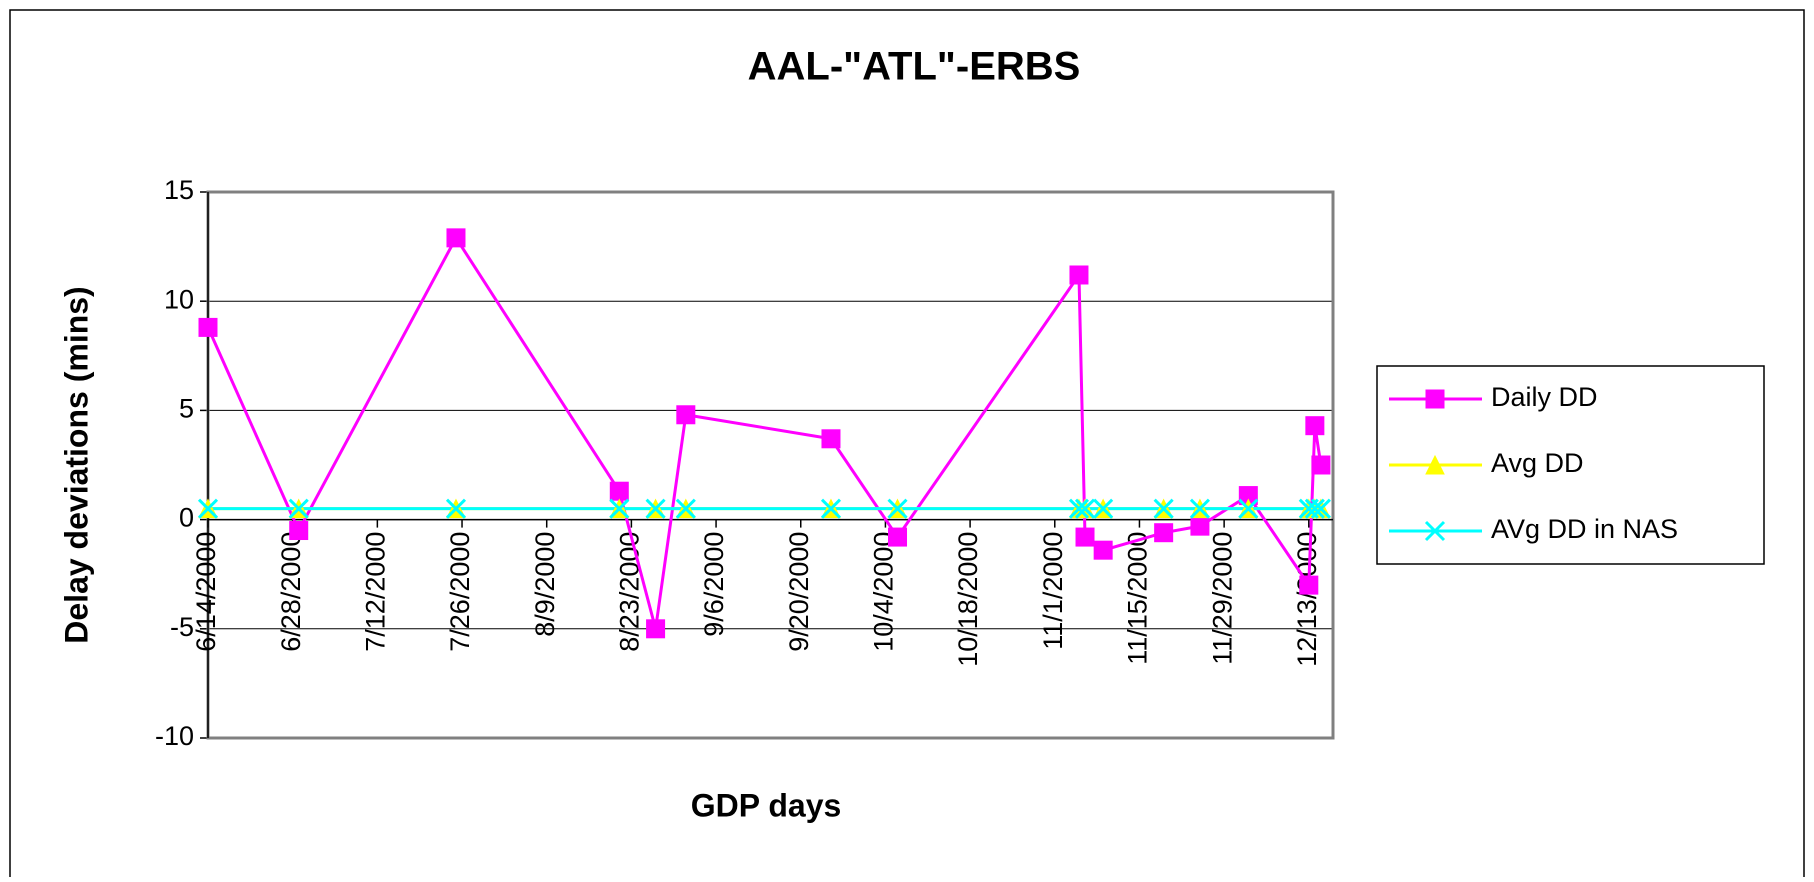  Describe the element at coordinates (914, 67) in the screenshot. I see `chart-title: AAL-"ATL"-ERBS` at that location.